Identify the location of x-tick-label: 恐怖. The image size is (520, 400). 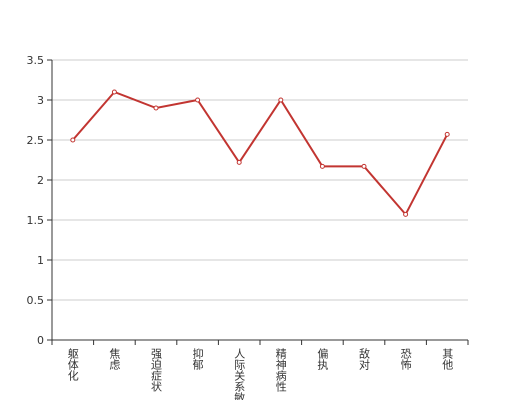
(405, 359).